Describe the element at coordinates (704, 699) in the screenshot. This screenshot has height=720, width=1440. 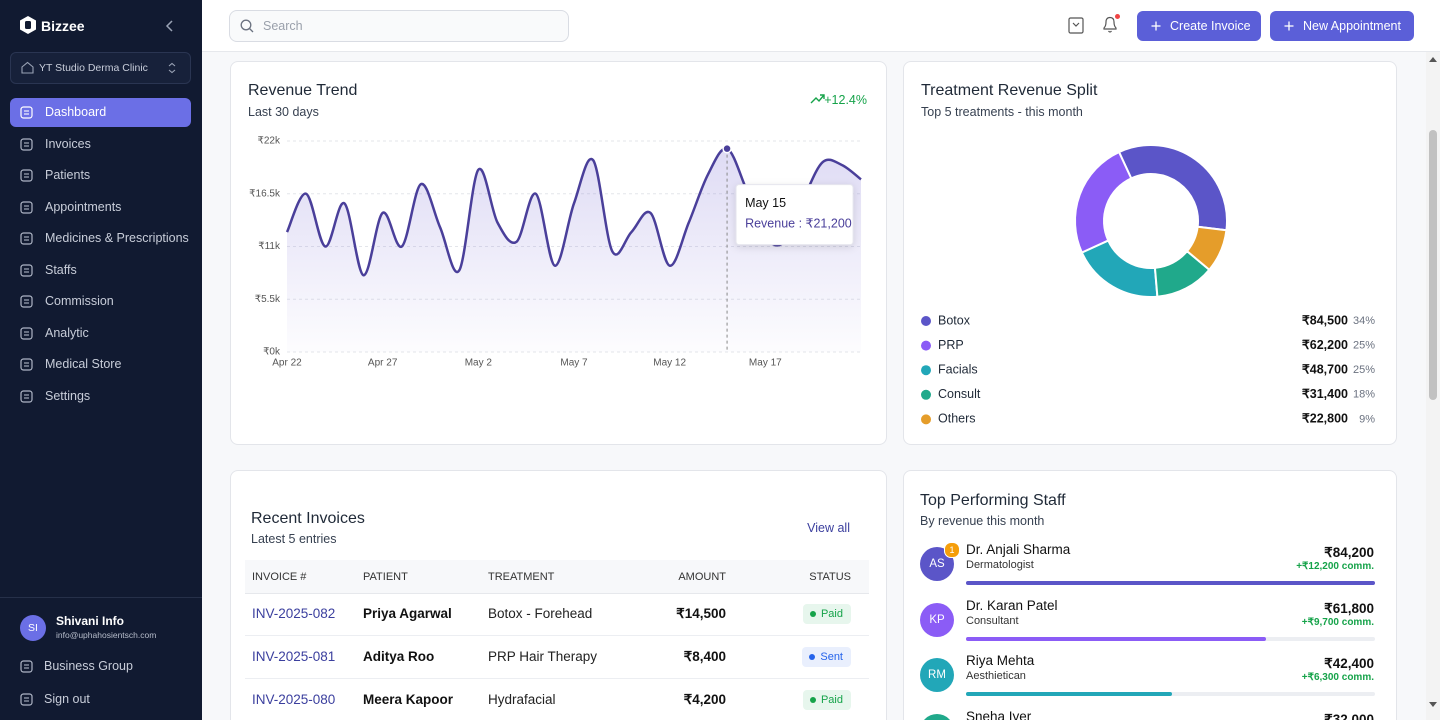
I see `invoice-amount: ₹4,200` at that location.